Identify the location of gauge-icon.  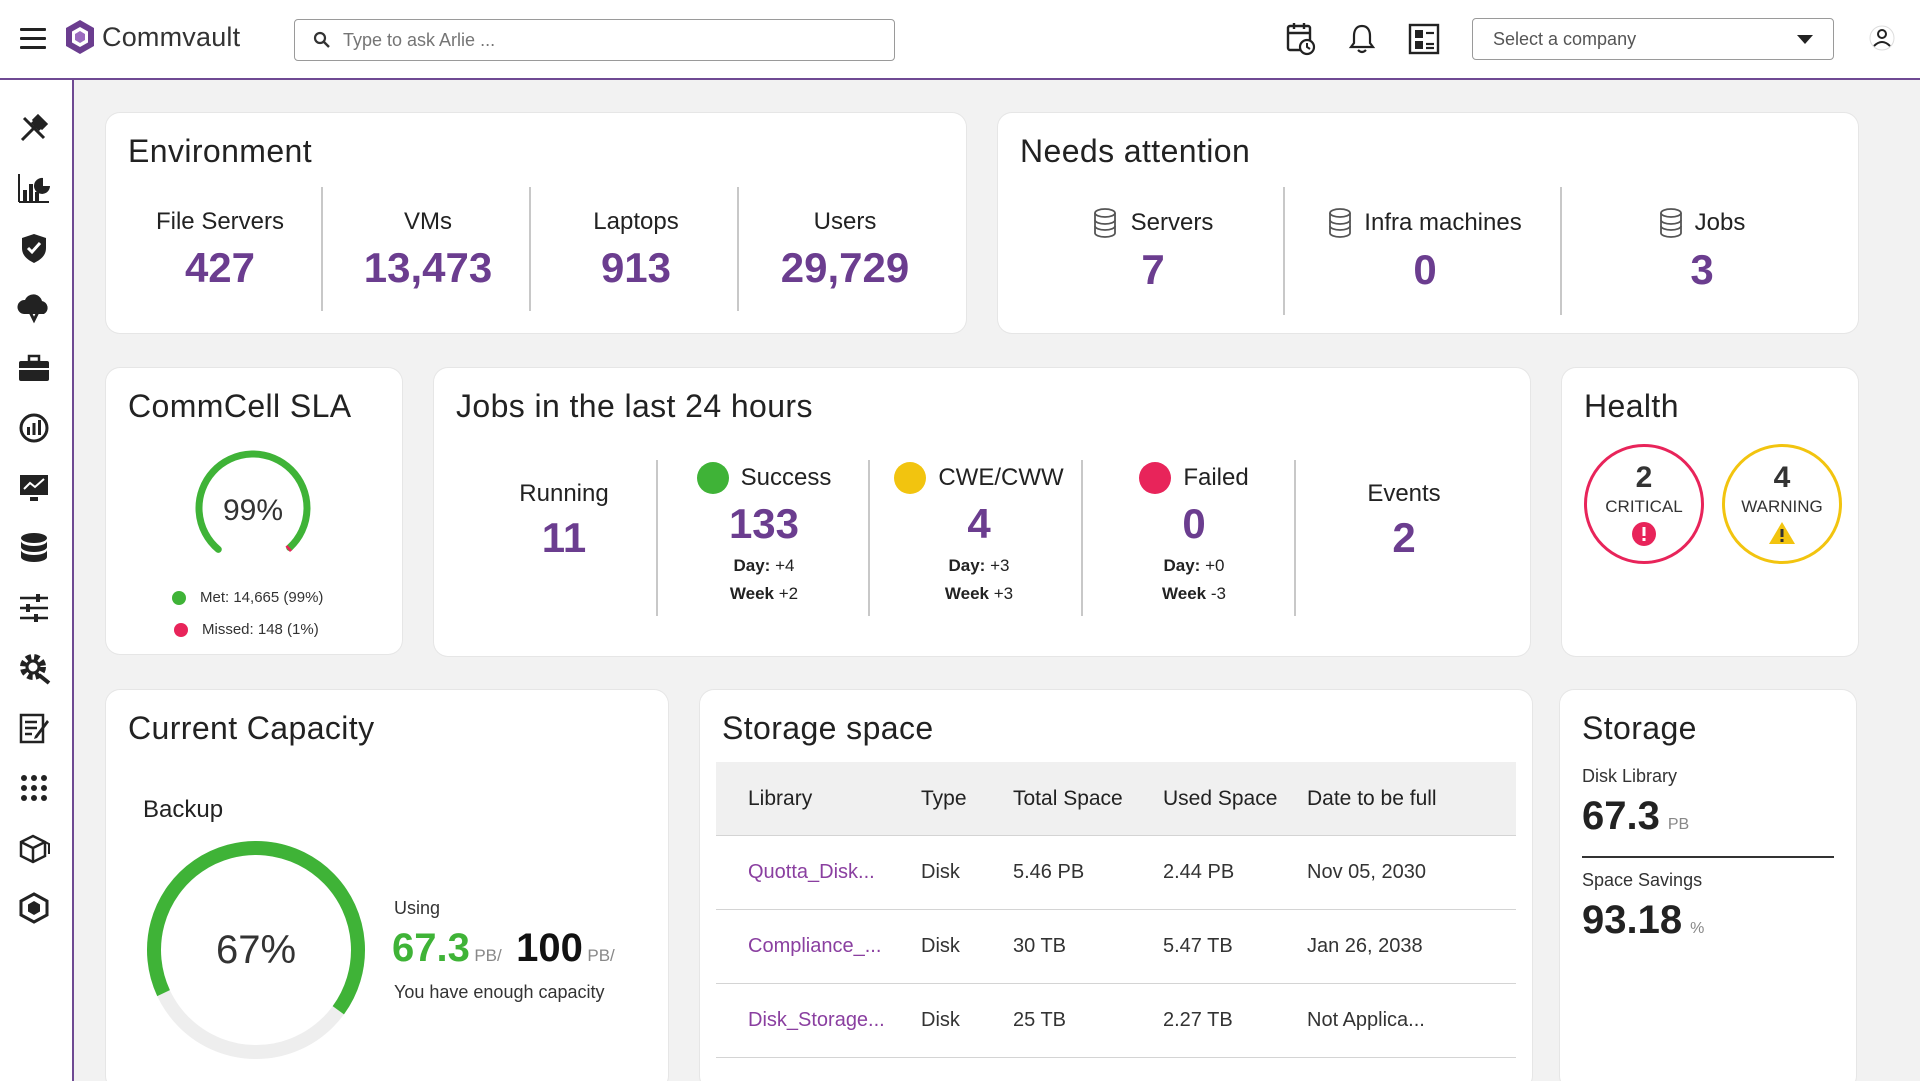
(34, 428).